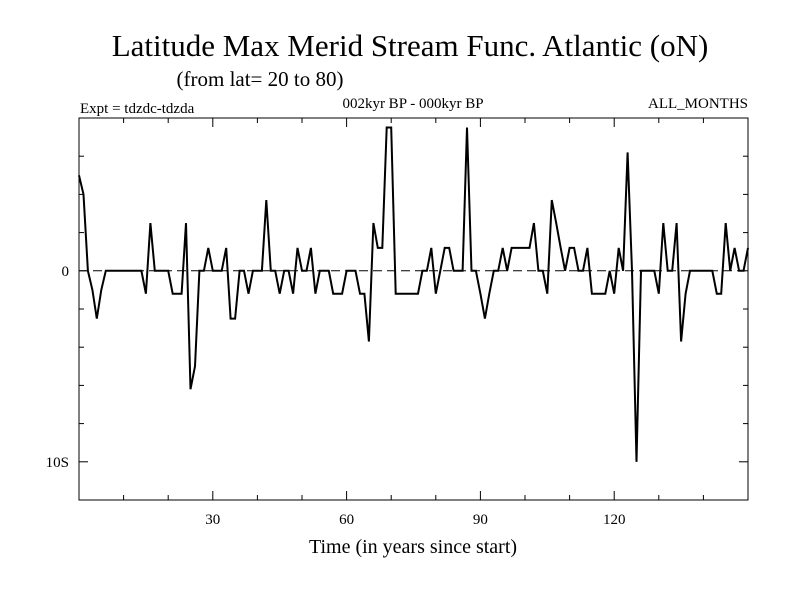  Describe the element at coordinates (212, 520) in the screenshot. I see `x-tick-label: 30` at that location.